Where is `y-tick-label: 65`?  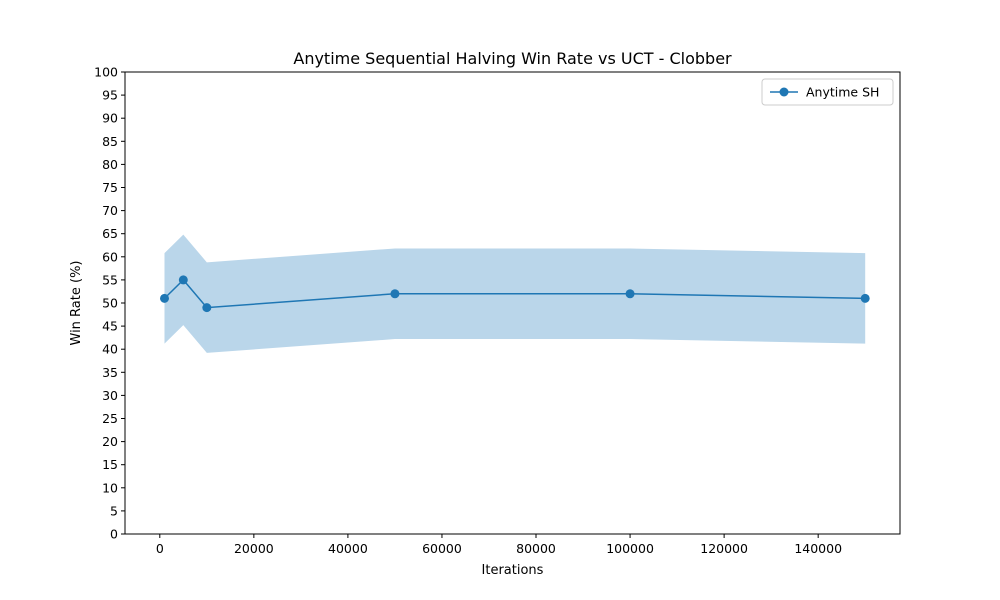 y-tick-label: 65 is located at coordinates (110, 233).